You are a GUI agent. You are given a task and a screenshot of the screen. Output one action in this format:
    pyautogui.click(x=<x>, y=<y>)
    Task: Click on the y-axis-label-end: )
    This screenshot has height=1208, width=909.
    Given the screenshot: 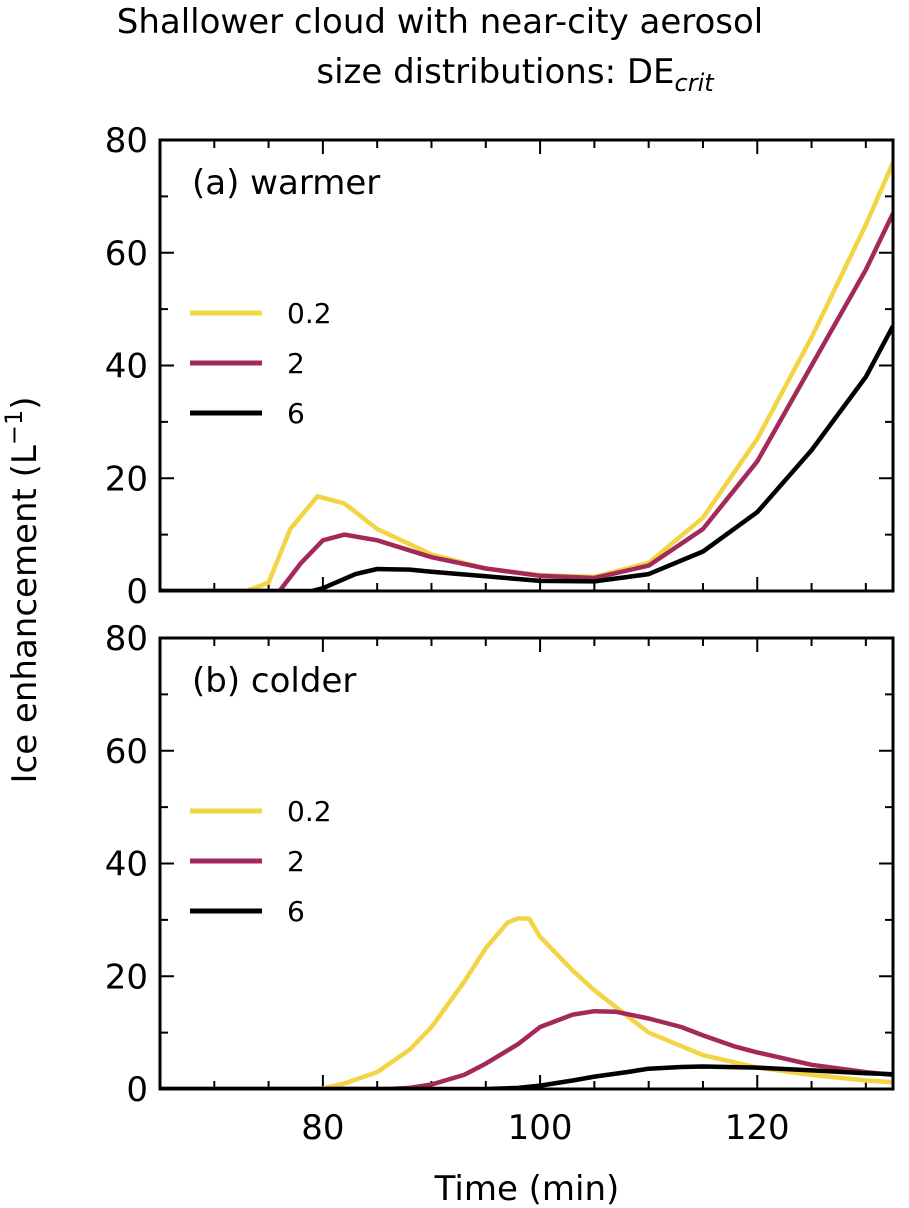 What is the action you would take?
    pyautogui.click(x=25, y=402)
    